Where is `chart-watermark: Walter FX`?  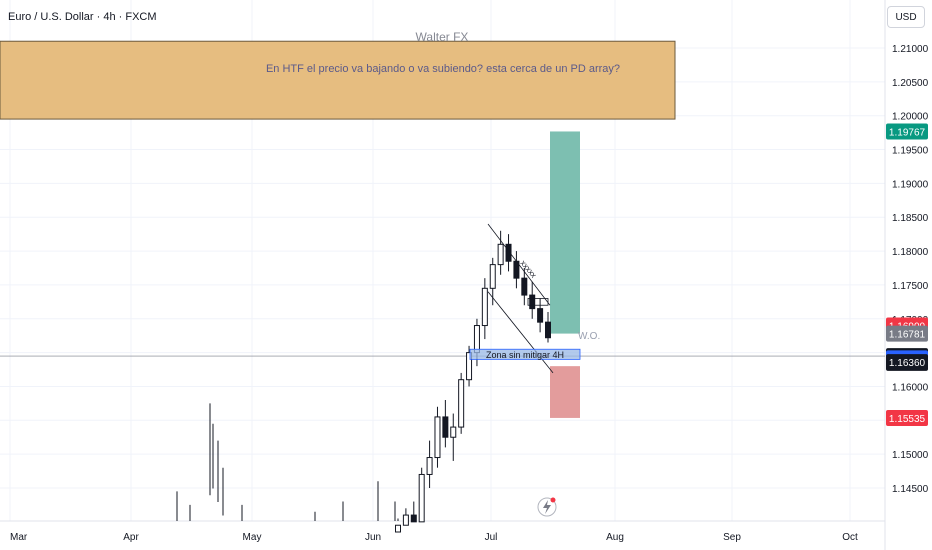
chart-watermark: Walter FX is located at coordinates (442, 37).